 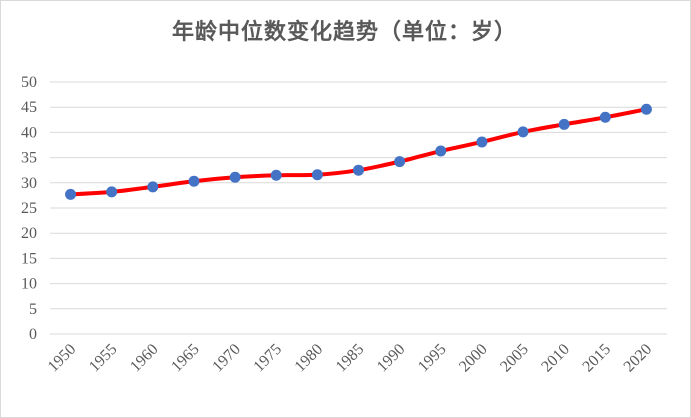 What do you see at coordinates (473, 358) in the screenshot?
I see `x-tick-label: 2000` at bounding box center [473, 358].